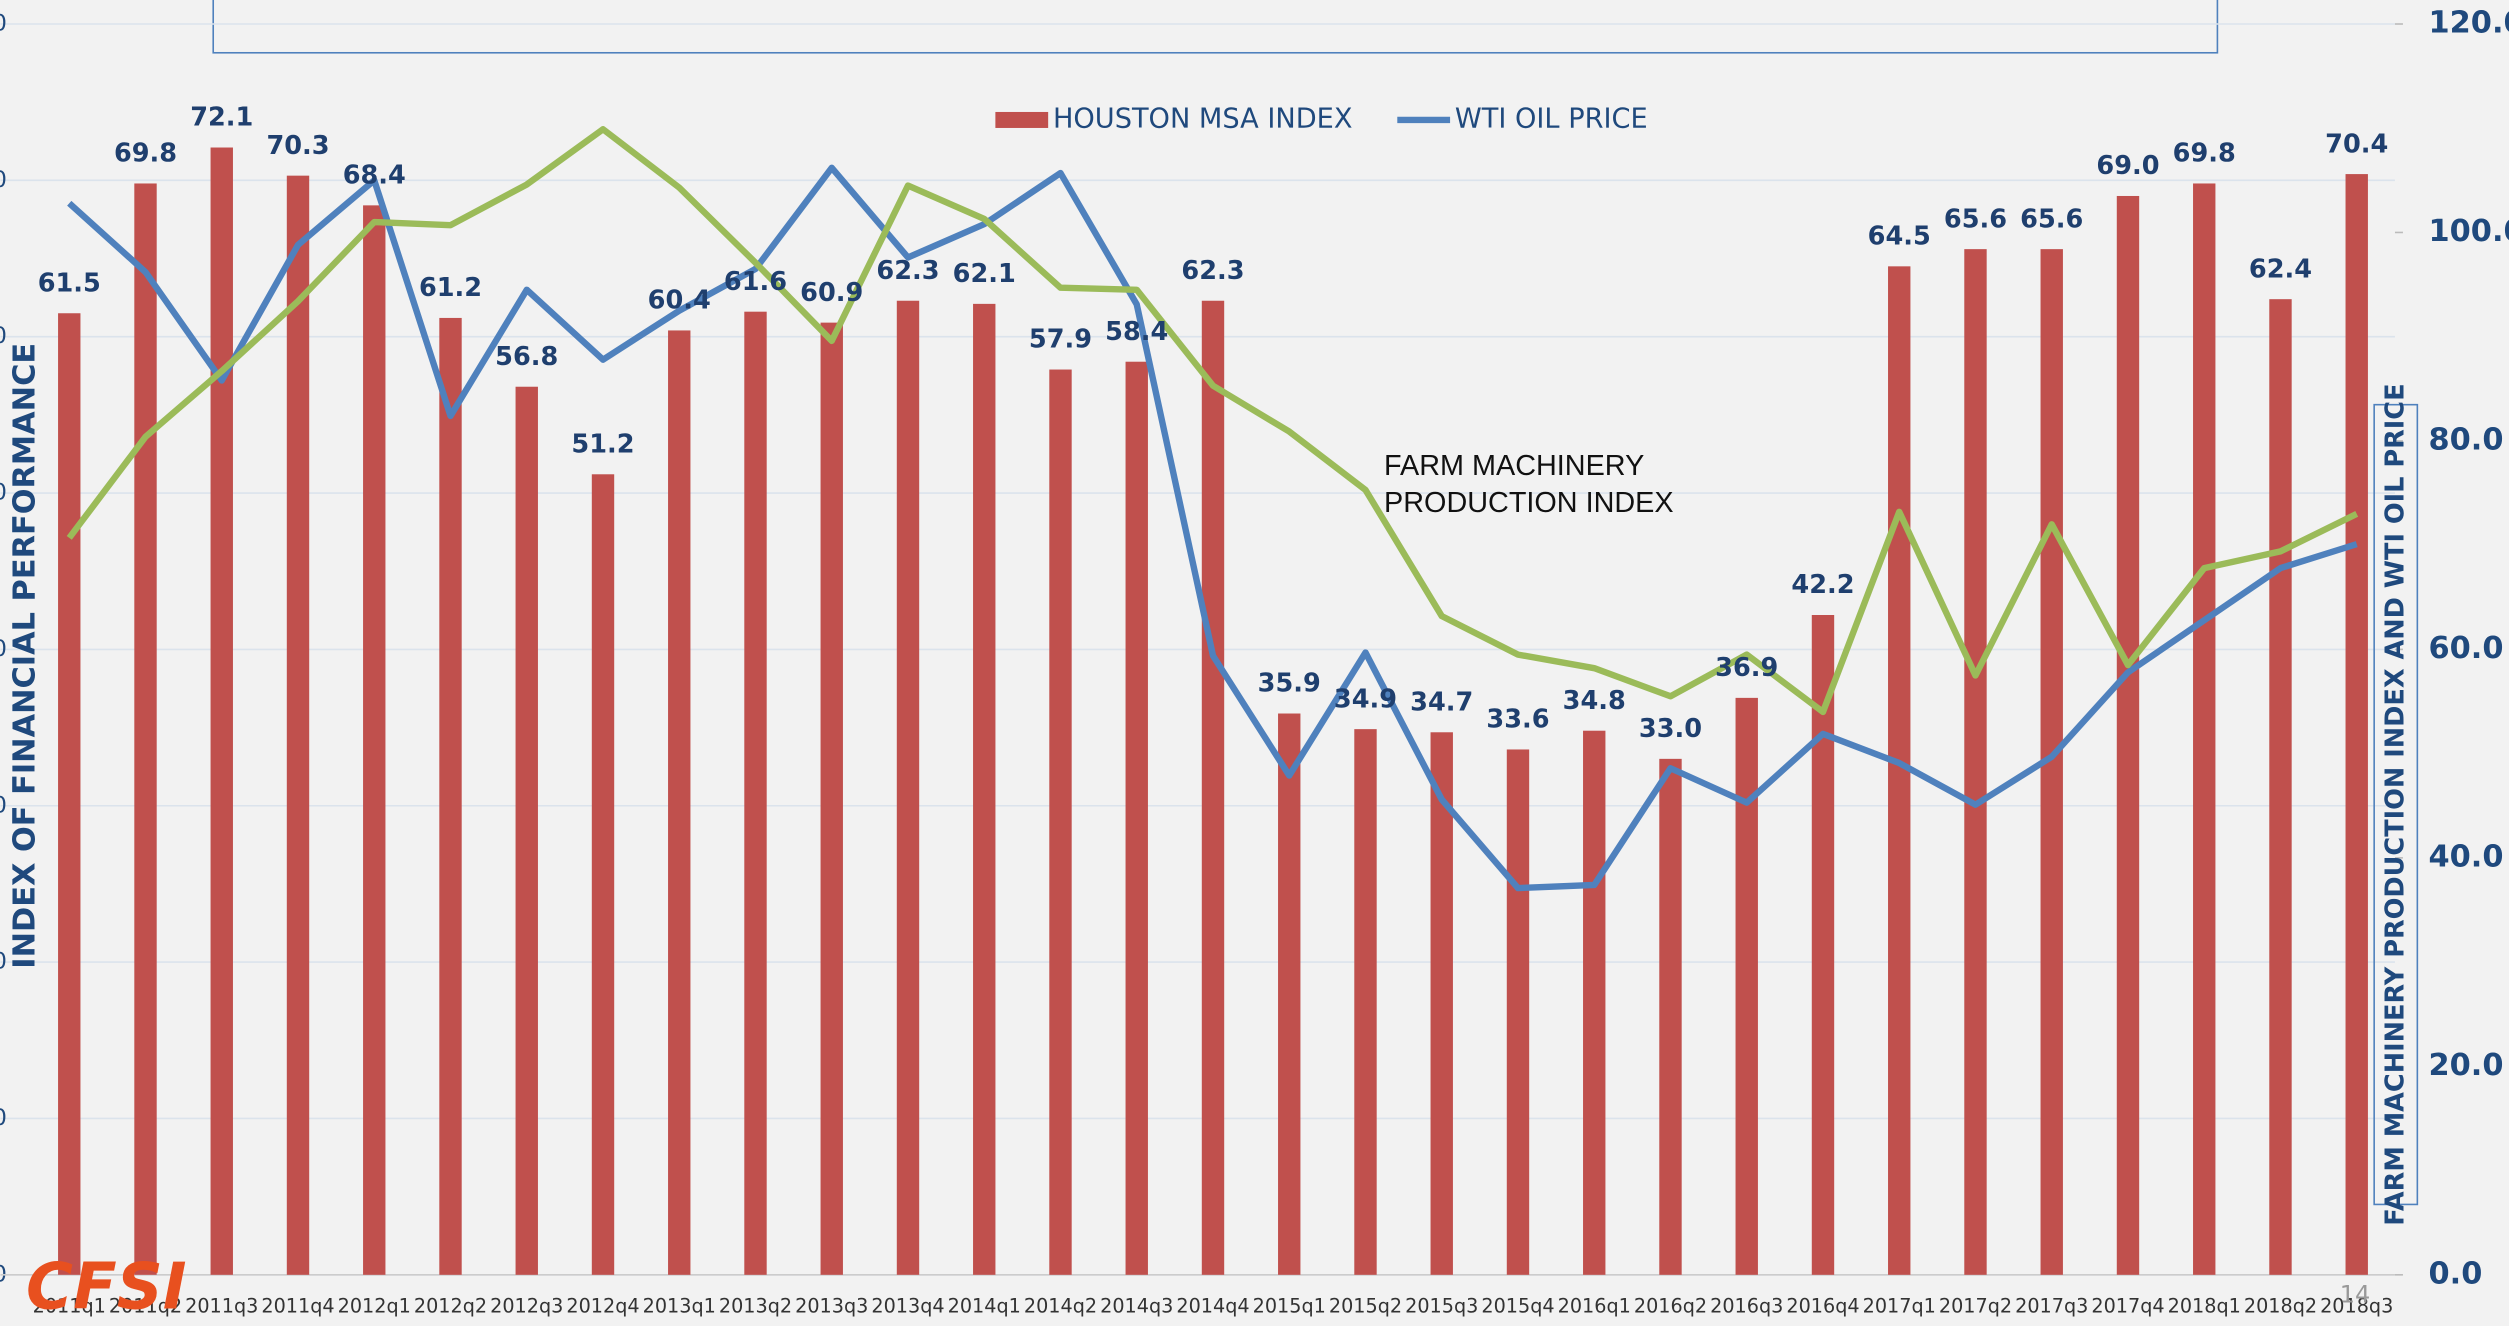 This screenshot has width=2509, height=1326. Describe the element at coordinates (2466, 648) in the screenshot. I see `y2-tick-label: 60.0` at that location.